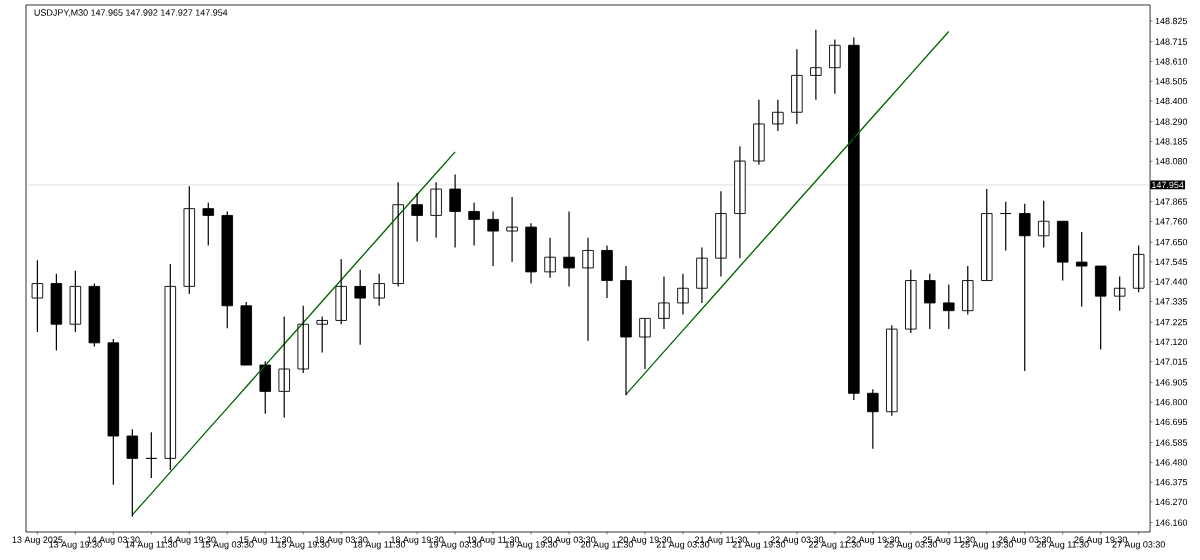 This screenshot has height=560, width=1200. Describe the element at coordinates (1171, 502) in the screenshot. I see `y-tick-label: 146.270` at that location.